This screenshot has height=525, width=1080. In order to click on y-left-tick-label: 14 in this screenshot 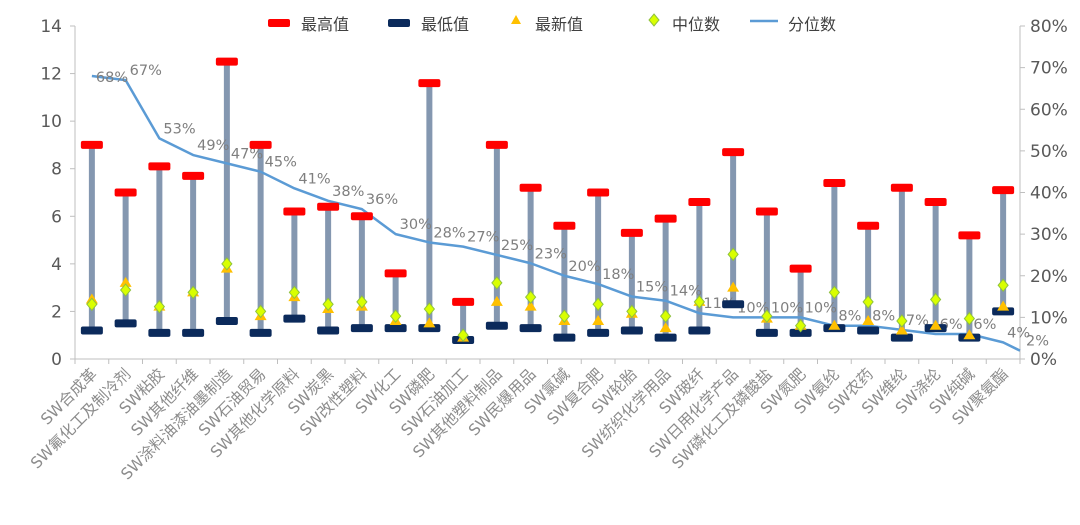, I will do `click(51, 27)`.